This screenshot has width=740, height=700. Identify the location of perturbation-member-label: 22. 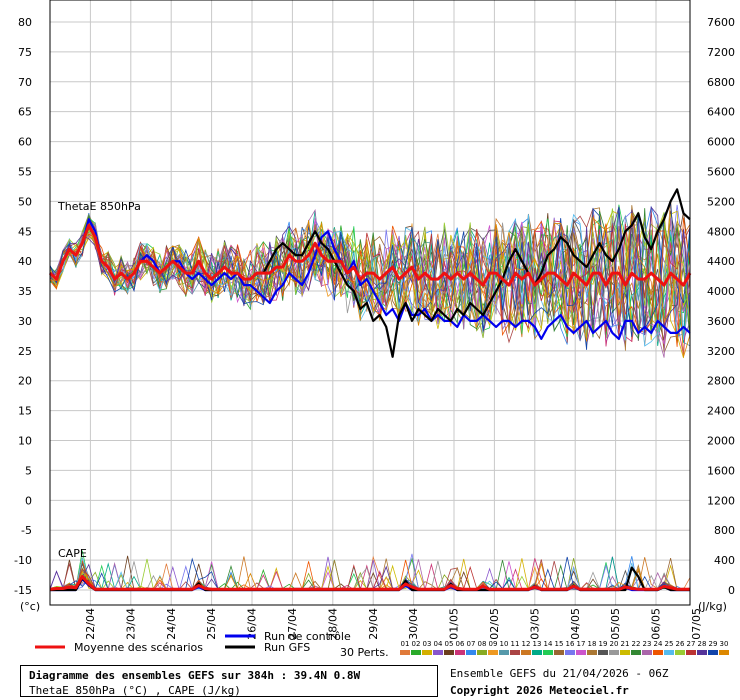
(636, 644).